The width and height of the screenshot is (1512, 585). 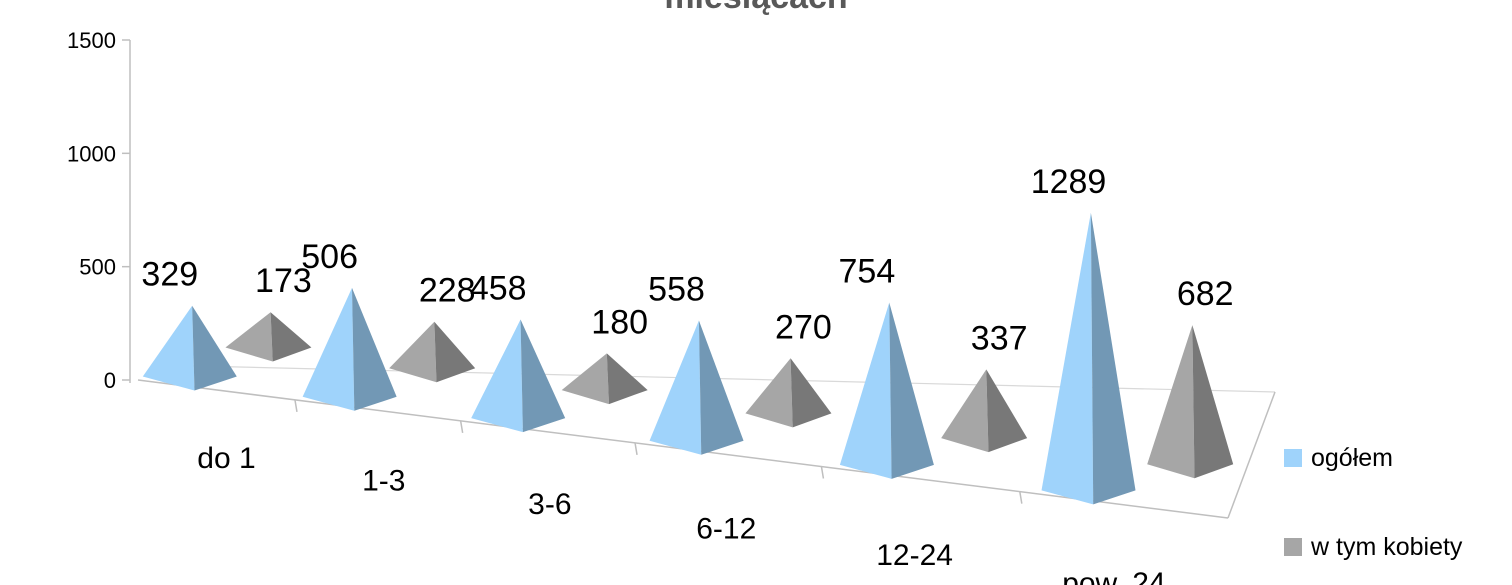 What do you see at coordinates (110, 380) in the screenshot?
I see `y-tick-label: 0` at bounding box center [110, 380].